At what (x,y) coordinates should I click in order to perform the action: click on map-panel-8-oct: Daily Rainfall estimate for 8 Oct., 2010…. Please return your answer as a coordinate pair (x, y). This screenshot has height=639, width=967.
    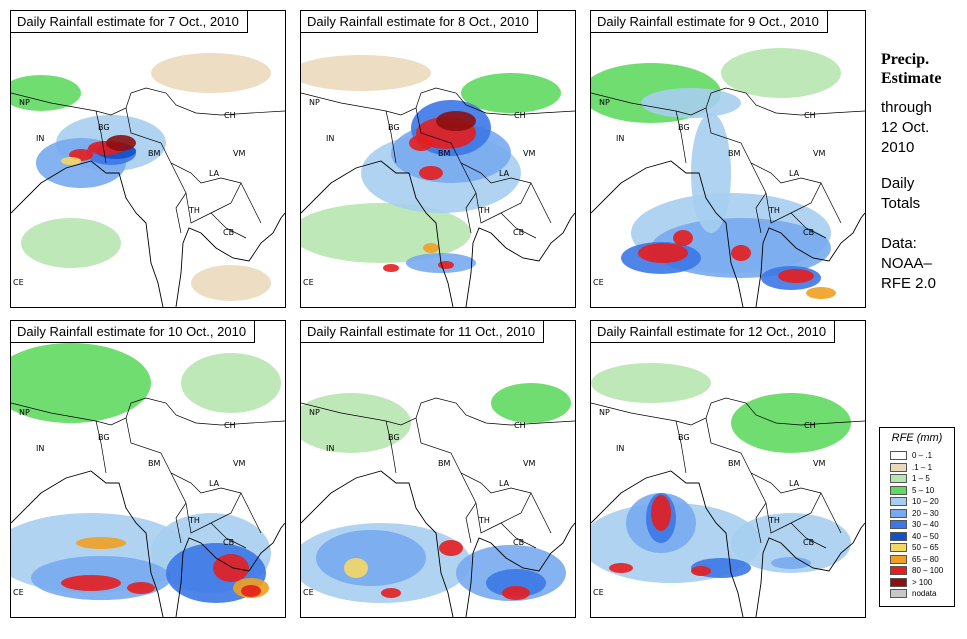
    Looking at the image, I should click on (438, 159).